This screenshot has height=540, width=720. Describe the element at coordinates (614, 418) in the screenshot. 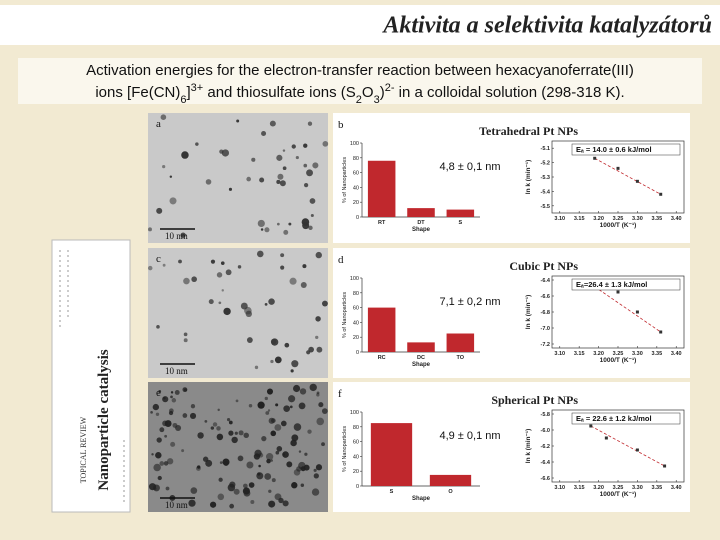

I see `energy-annotation: Eₐ = 22.6 ± 1.2 kJ/mol` at that location.